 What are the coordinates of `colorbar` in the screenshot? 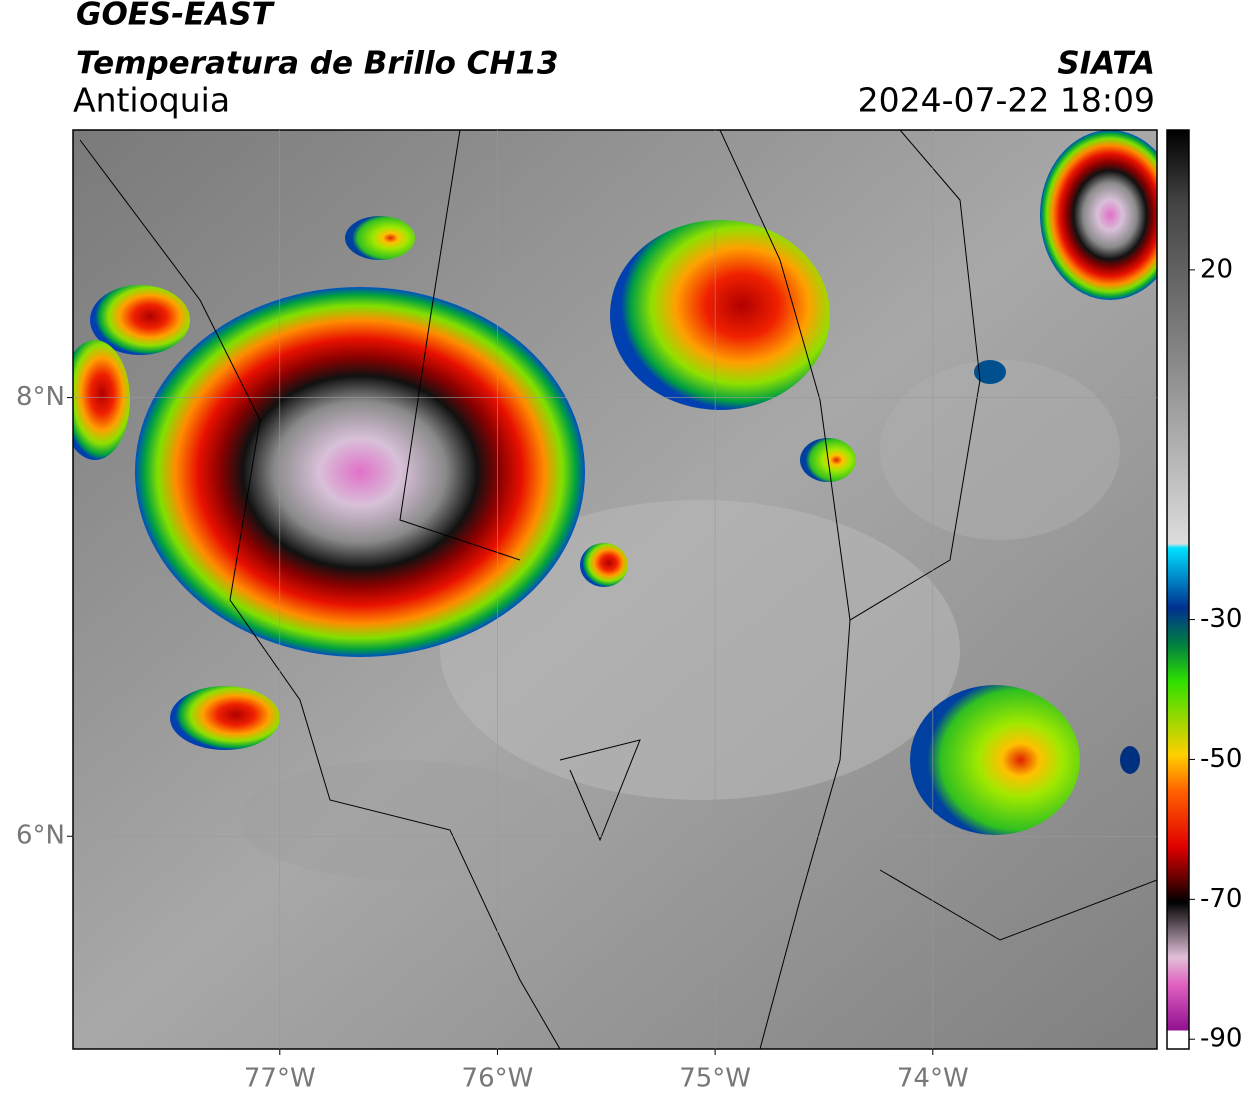 It's located at (1178, 589).